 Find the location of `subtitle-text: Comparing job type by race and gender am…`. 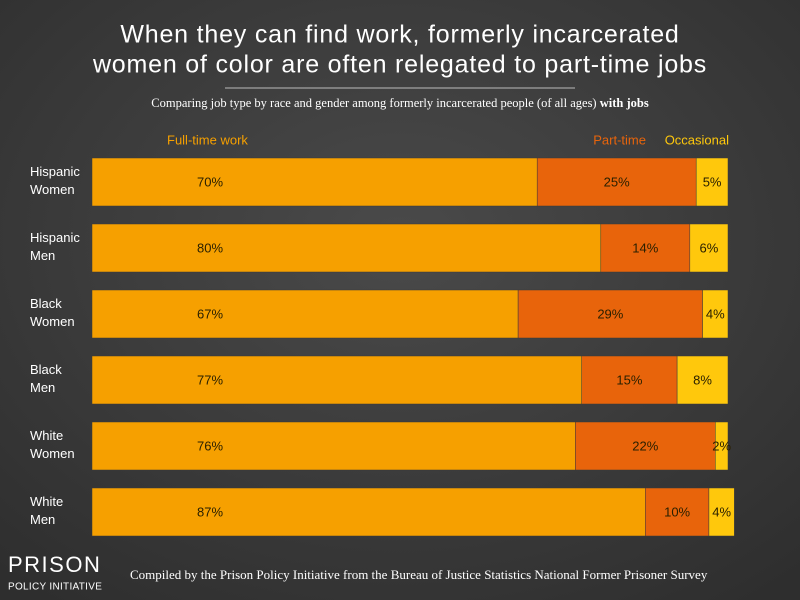

subtitle-text: Comparing job type by race and gender am… is located at coordinates (373, 103).